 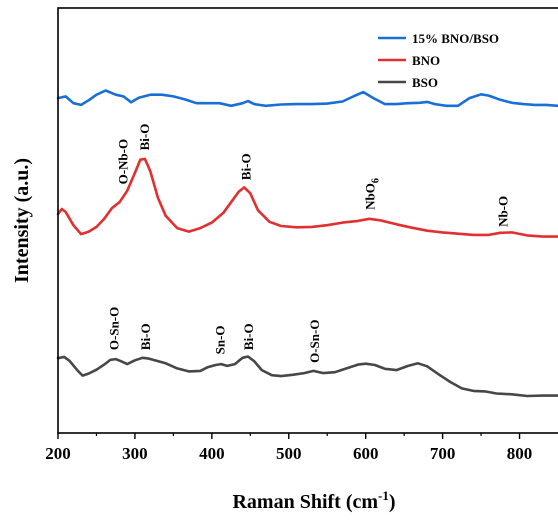 What do you see at coordinates (305, 502) in the screenshot?
I see `x-axis-title-main: Raman Shift (cm` at bounding box center [305, 502].